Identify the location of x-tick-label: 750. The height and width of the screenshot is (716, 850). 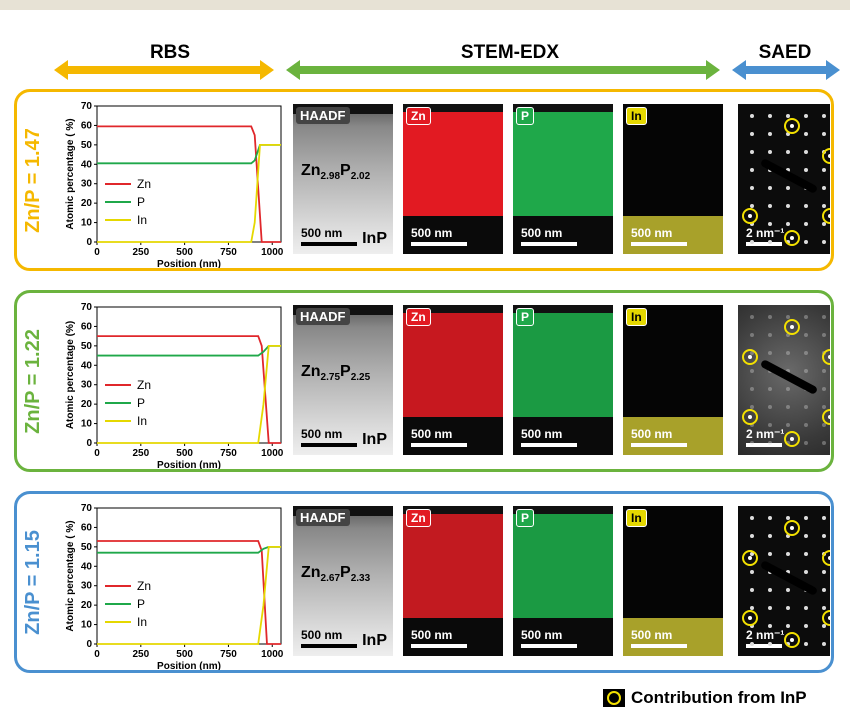
(228, 654).